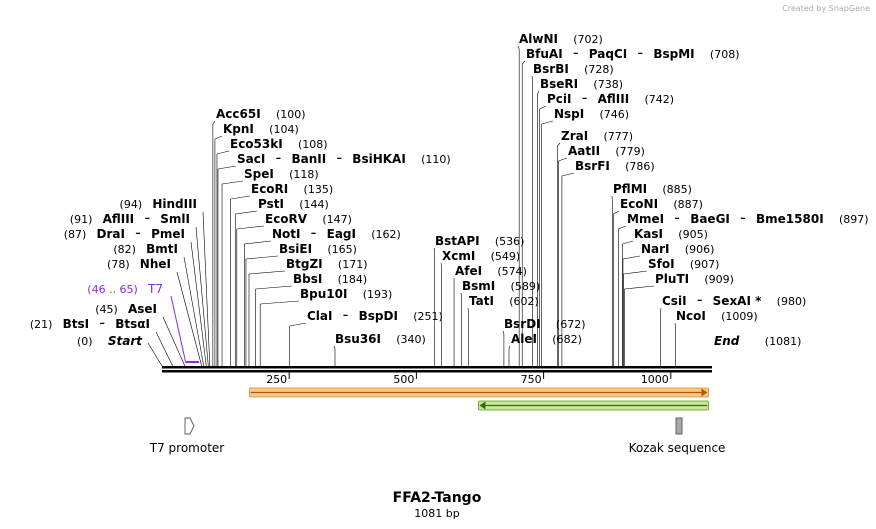 This screenshot has height=529, width=876. What do you see at coordinates (155, 354) in the screenshot?
I see `start-leader-line` at bounding box center [155, 354].